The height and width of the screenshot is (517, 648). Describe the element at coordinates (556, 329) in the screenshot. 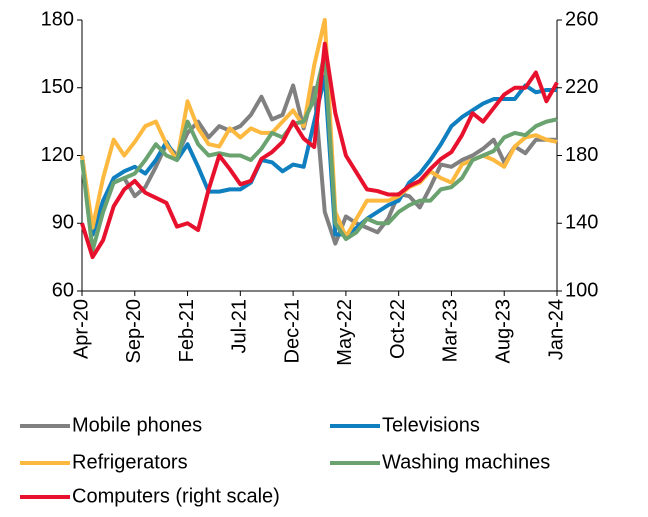

I see `x-tick-label: Jan-24` at that location.